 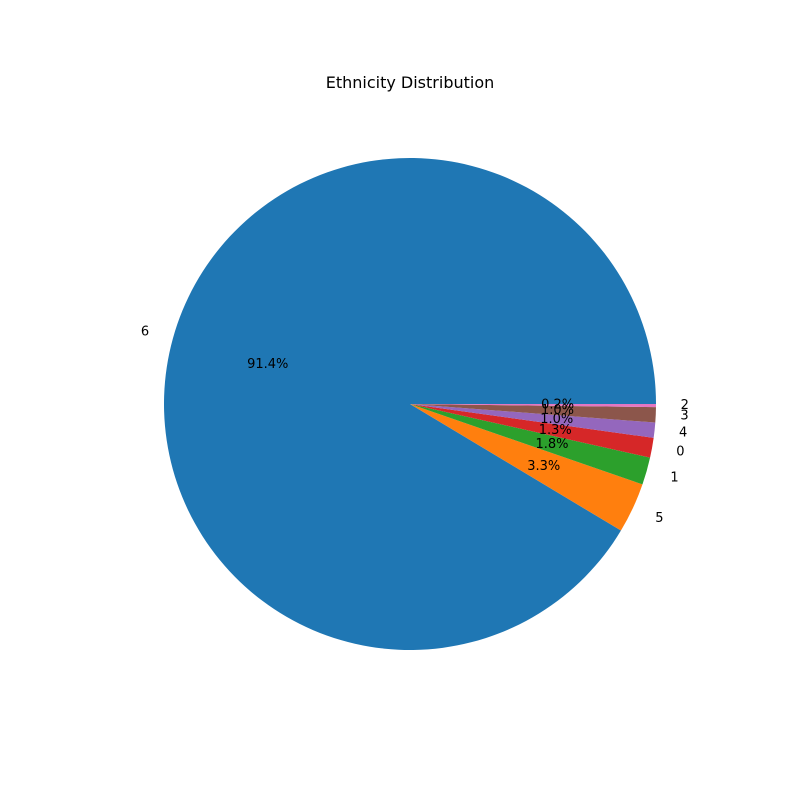 I want to click on slice-label-3: 3, so click(x=684, y=415).